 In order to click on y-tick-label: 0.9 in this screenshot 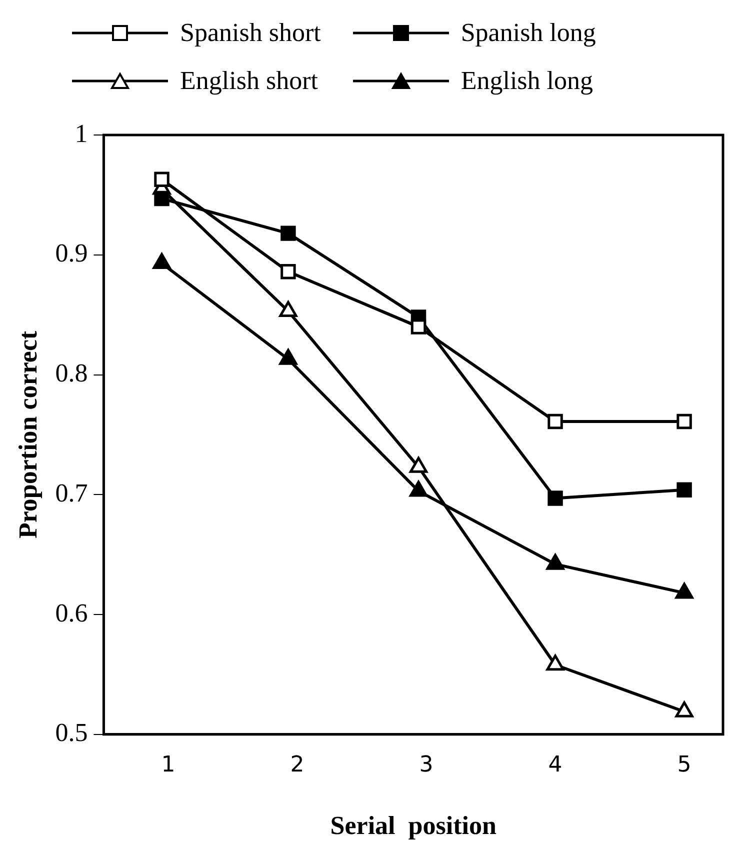, I will do `click(71, 253)`.